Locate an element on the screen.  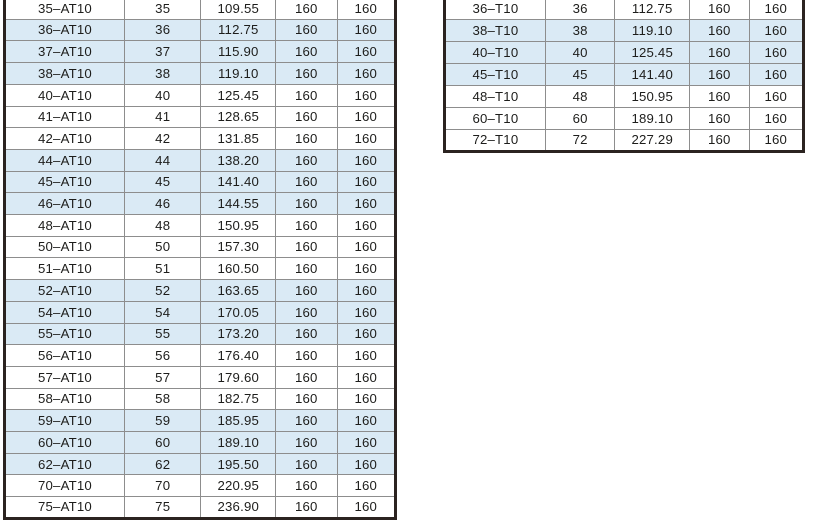
table-row: 75–AT10 75 236.90 160 160 is located at coordinates (200, 507).